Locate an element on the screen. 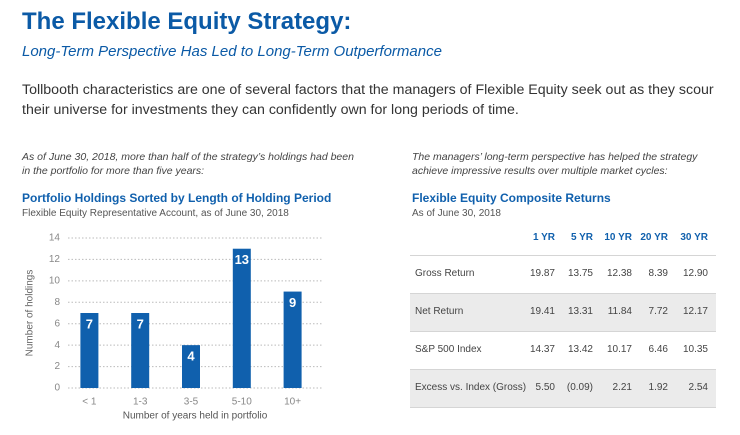  row-label: Excess vs. Index (Gross) is located at coordinates (471, 387).